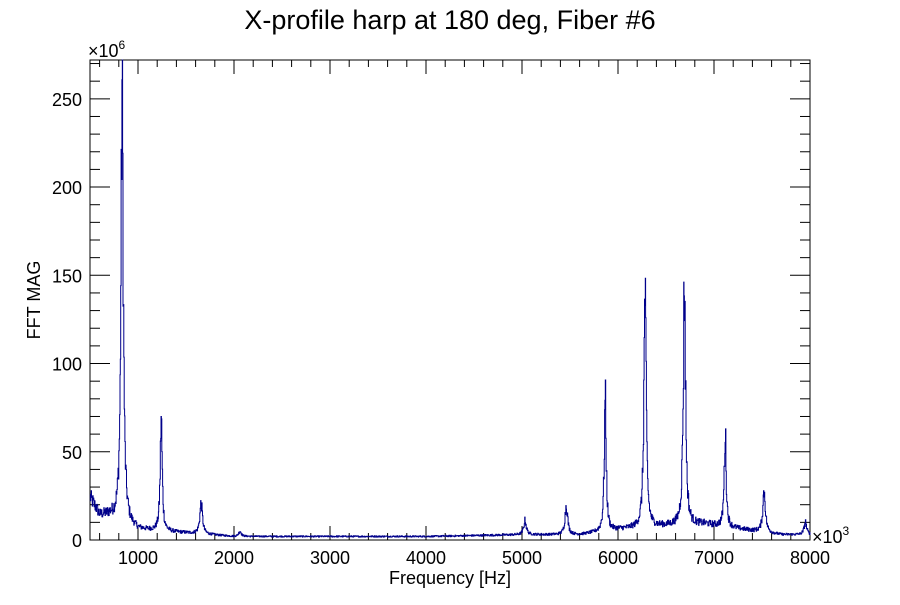 The image size is (900, 605). What do you see at coordinates (107, 49) in the screenshot?
I see `y-multiplier: ×10⁶` at bounding box center [107, 49].